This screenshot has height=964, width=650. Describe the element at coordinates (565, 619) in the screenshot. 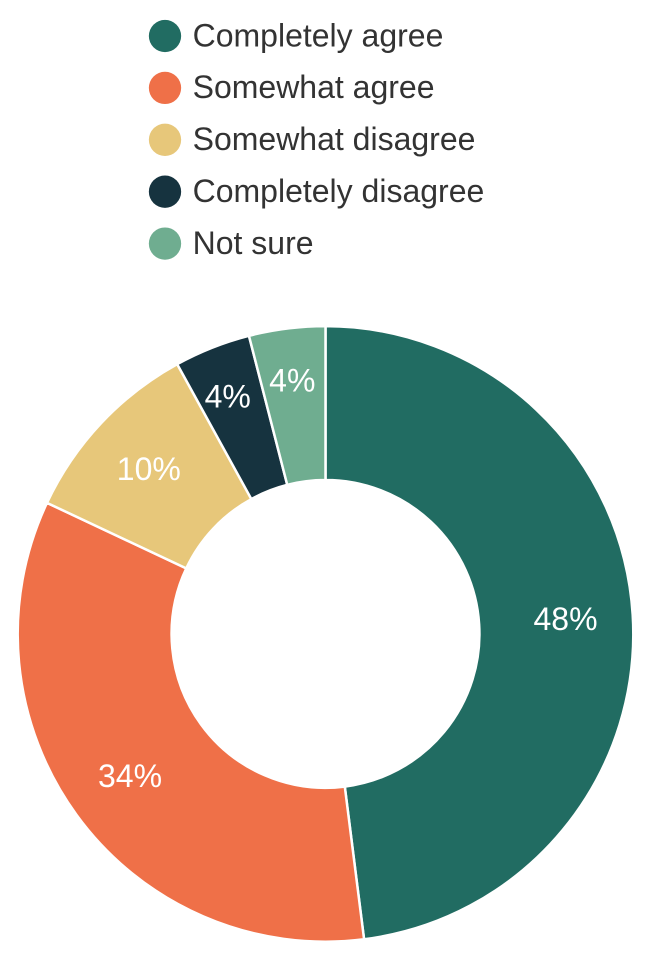

I see `svg-text: 48%` at that location.